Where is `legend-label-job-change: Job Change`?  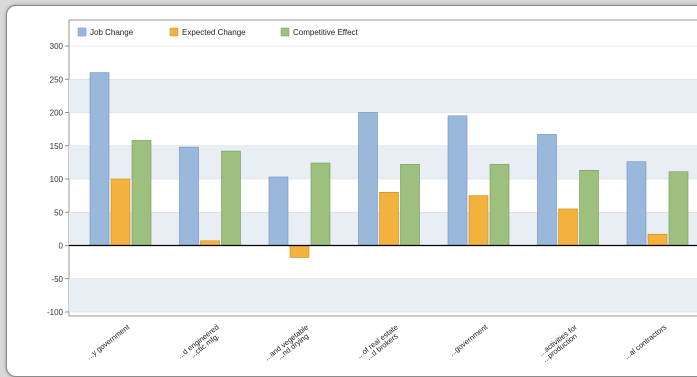 legend-label-job-change: Job Change is located at coordinates (112, 32).